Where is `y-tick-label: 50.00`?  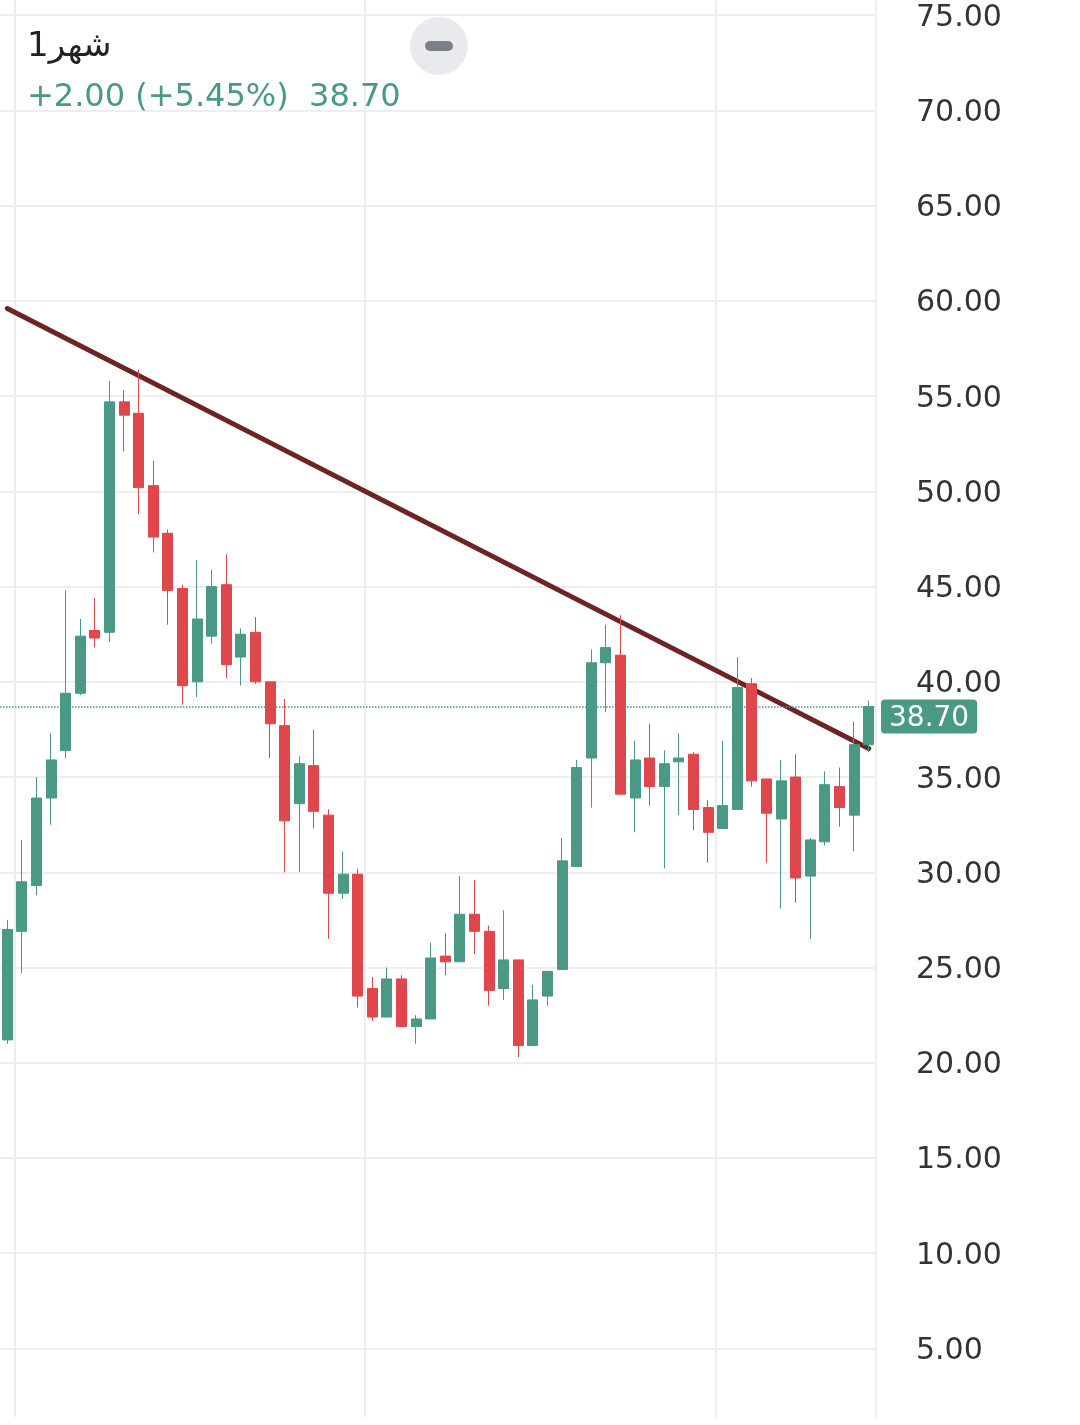 y-tick-label: 50.00 is located at coordinates (959, 491).